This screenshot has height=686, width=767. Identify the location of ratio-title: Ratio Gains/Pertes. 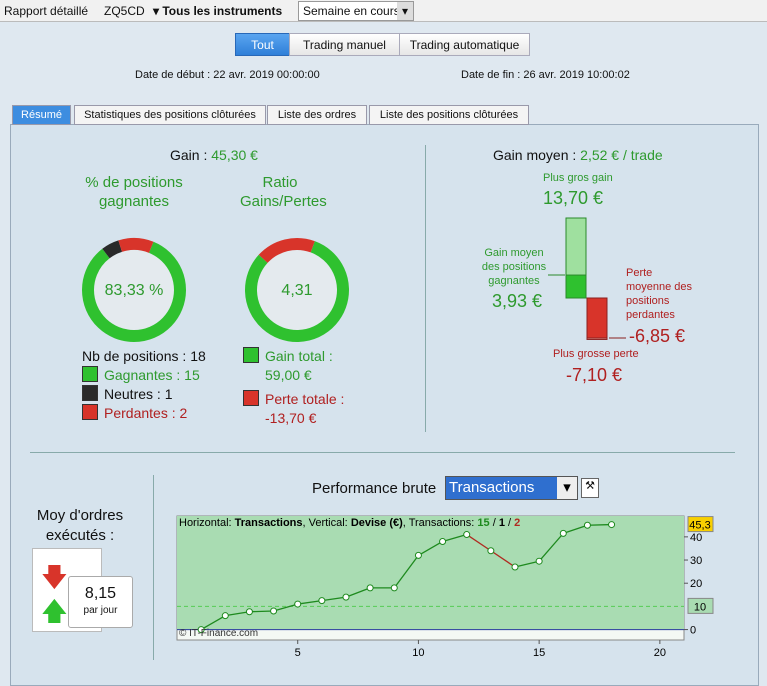
(283, 192).